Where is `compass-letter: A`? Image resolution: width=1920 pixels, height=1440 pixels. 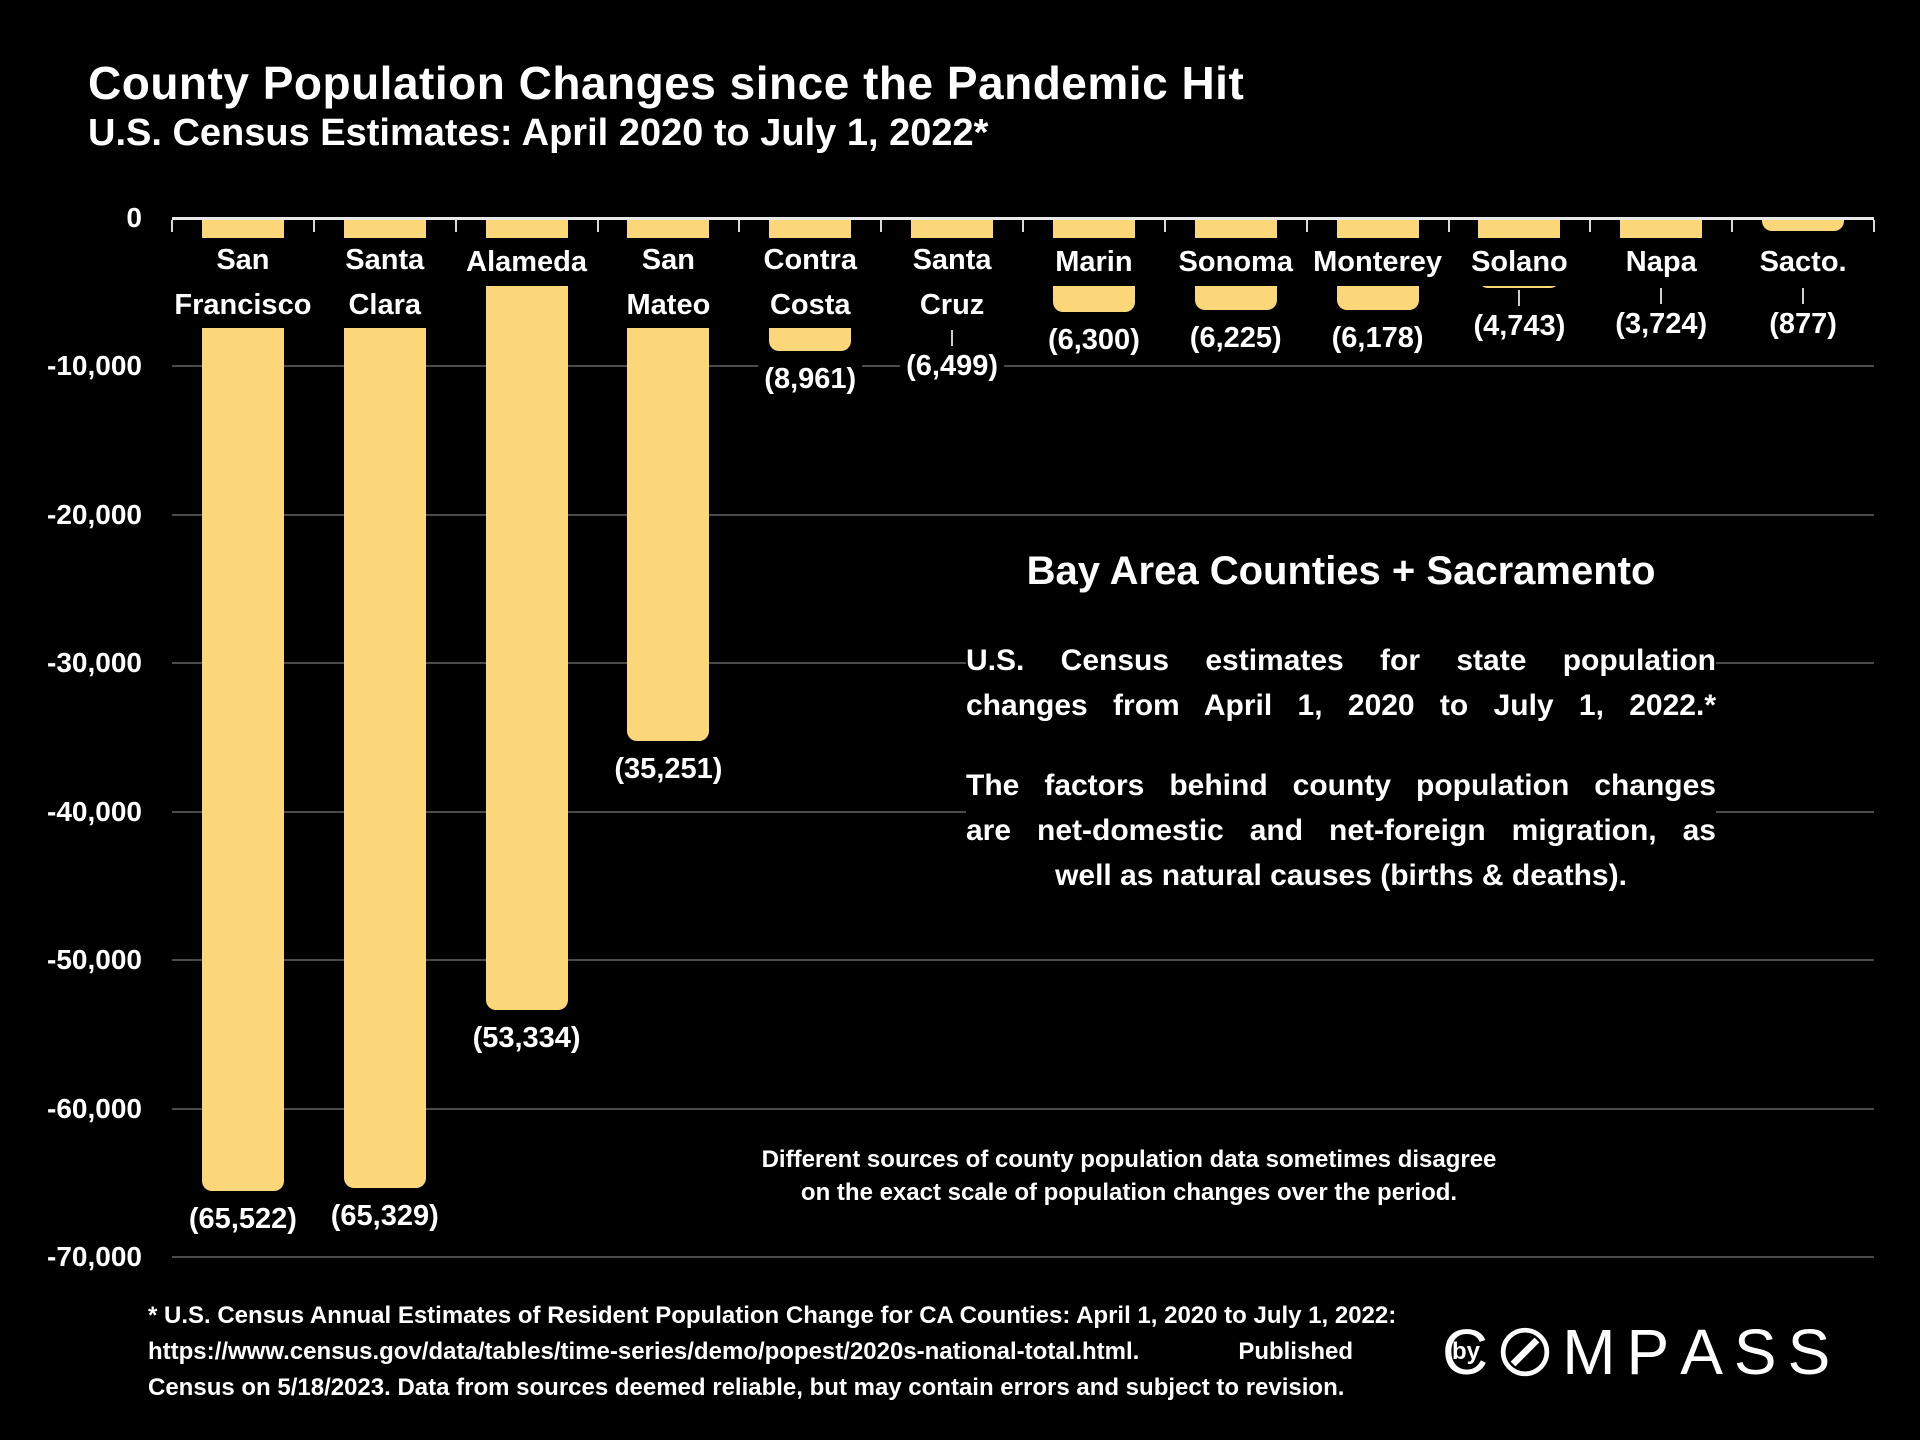
compass-letter: A is located at coordinates (1701, 1352).